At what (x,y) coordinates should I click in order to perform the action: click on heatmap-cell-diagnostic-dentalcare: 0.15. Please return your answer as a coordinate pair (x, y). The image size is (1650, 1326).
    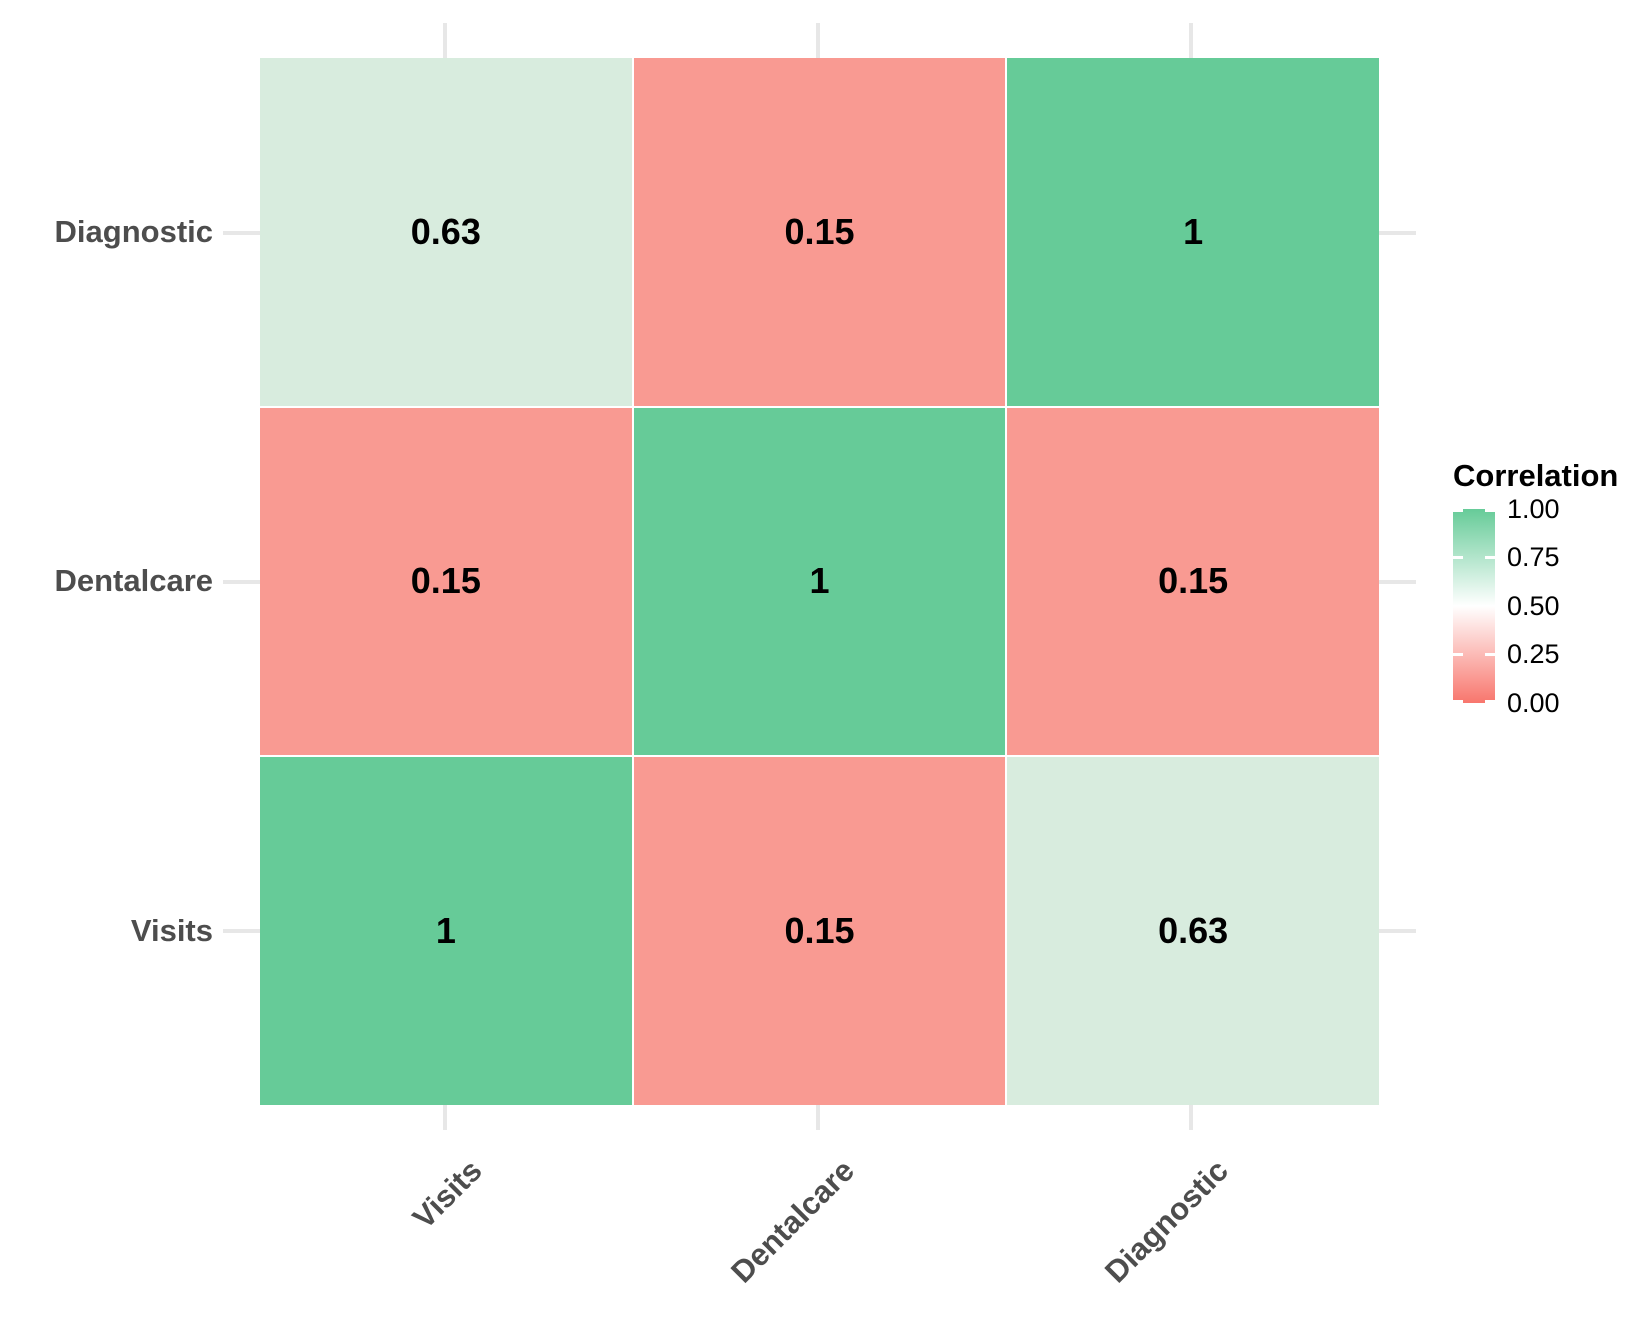
    Looking at the image, I should click on (819, 232).